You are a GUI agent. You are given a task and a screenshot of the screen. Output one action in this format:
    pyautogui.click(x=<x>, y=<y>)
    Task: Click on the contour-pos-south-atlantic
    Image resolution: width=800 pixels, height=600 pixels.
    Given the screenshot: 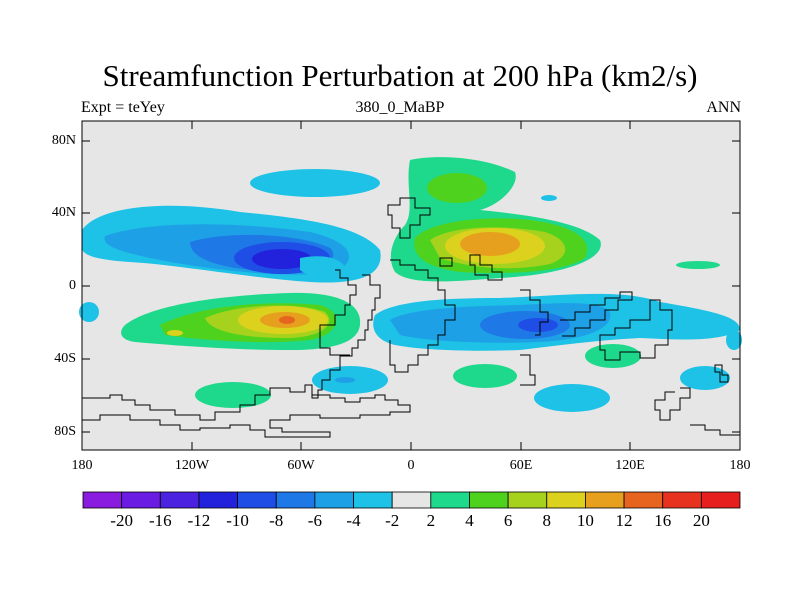 What is the action you would take?
    pyautogui.click(x=233, y=395)
    